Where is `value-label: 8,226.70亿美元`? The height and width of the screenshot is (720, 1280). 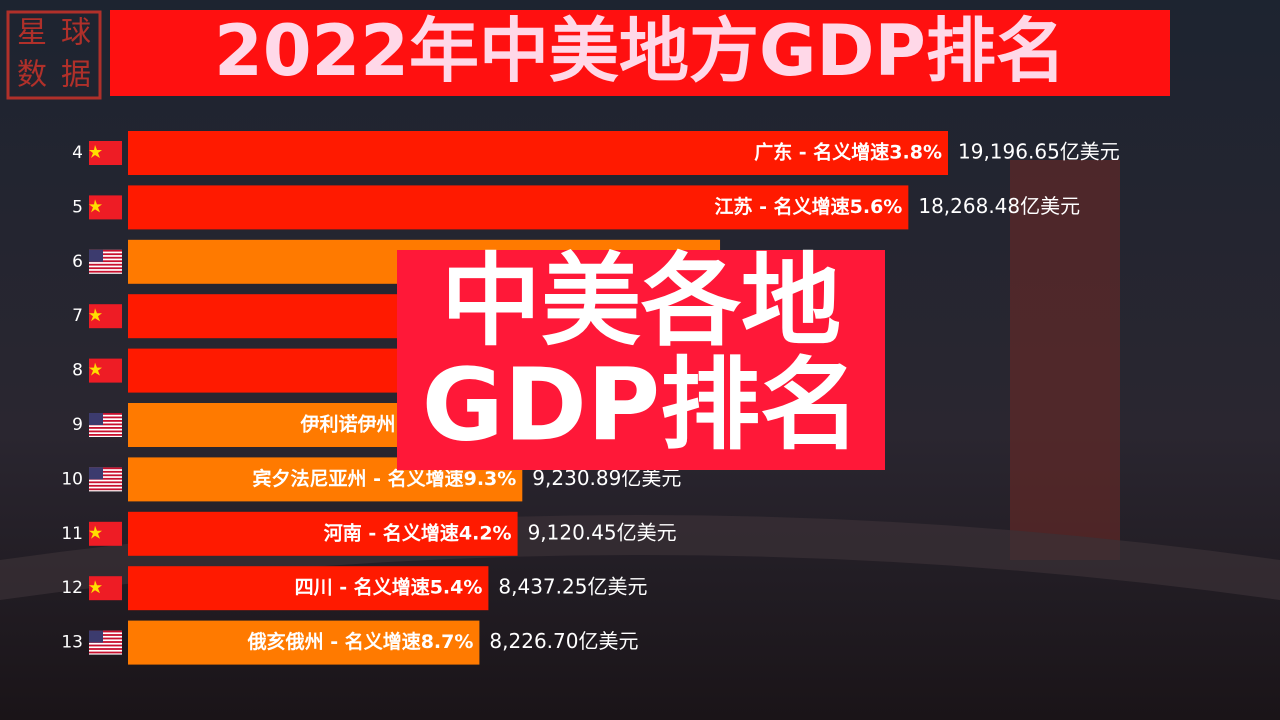
value-label: 8,226.70亿美元 is located at coordinates (563, 641).